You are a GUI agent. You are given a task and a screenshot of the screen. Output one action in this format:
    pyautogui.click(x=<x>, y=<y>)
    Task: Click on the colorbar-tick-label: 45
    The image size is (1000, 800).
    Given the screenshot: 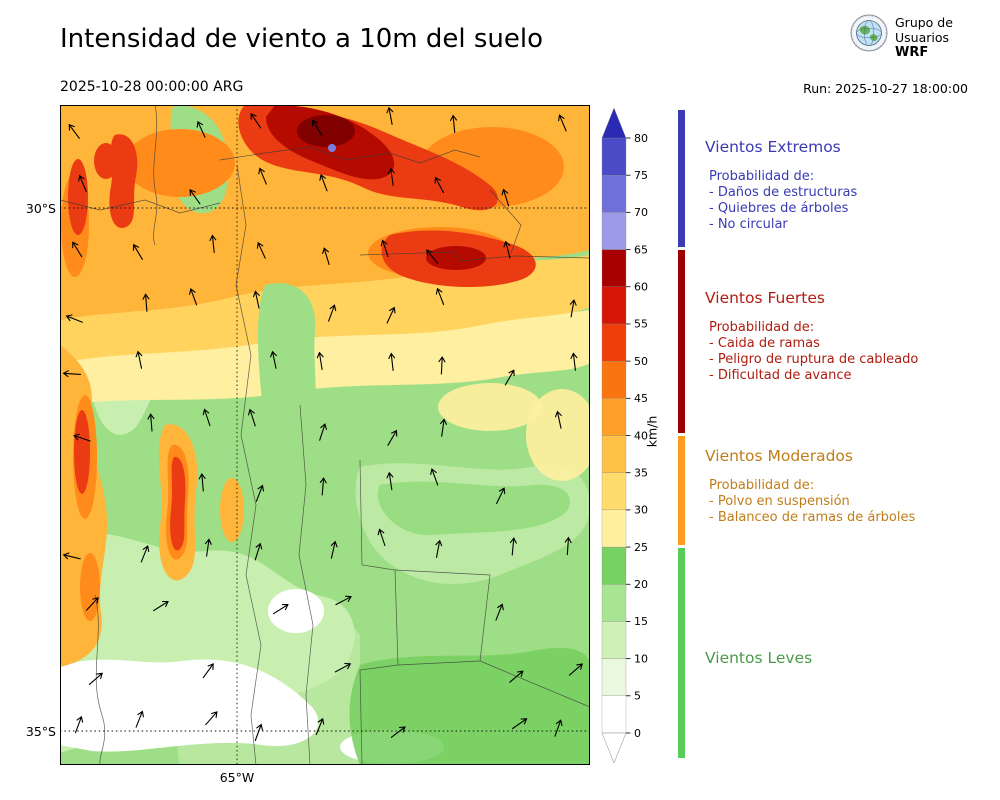 What is the action you would take?
    pyautogui.click(x=641, y=398)
    